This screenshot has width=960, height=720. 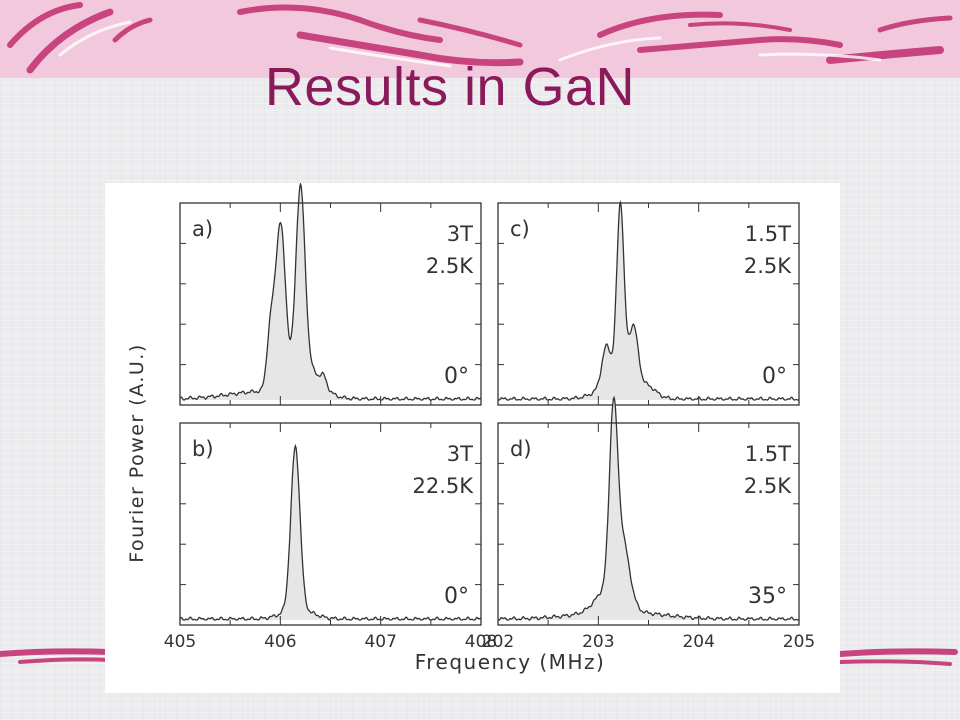 I want to click on spectrum-line-b, so click(x=330, y=532).